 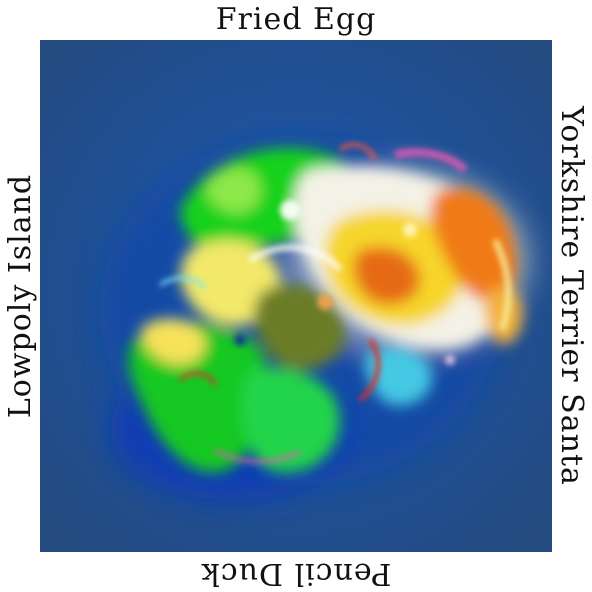 What do you see at coordinates (20, 296) in the screenshot?
I see `left-label: Lowpoly Island` at bounding box center [20, 296].